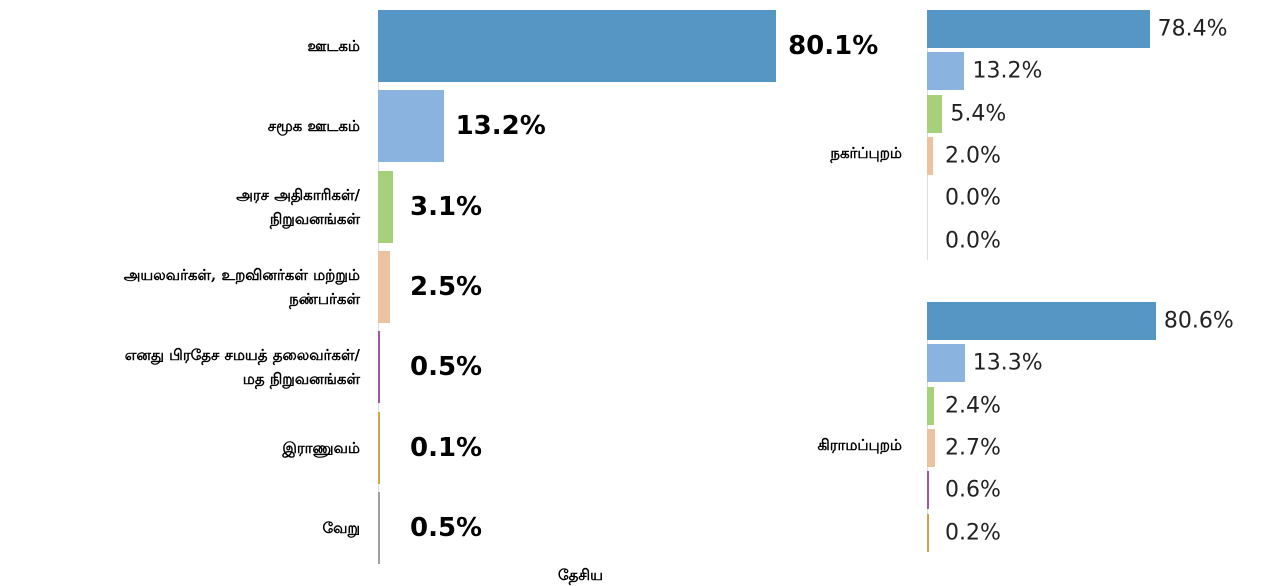 The width and height of the screenshot is (1264, 586). I want to click on value-label: 2.4%, so click(973, 406).